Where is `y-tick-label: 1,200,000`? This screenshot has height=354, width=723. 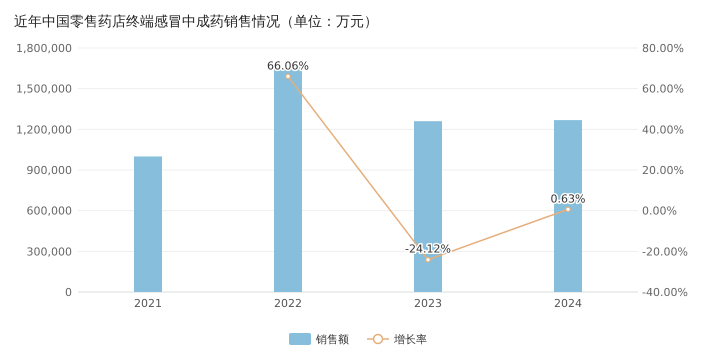 y-tick-label: 1,200,000 is located at coordinates (44, 129).